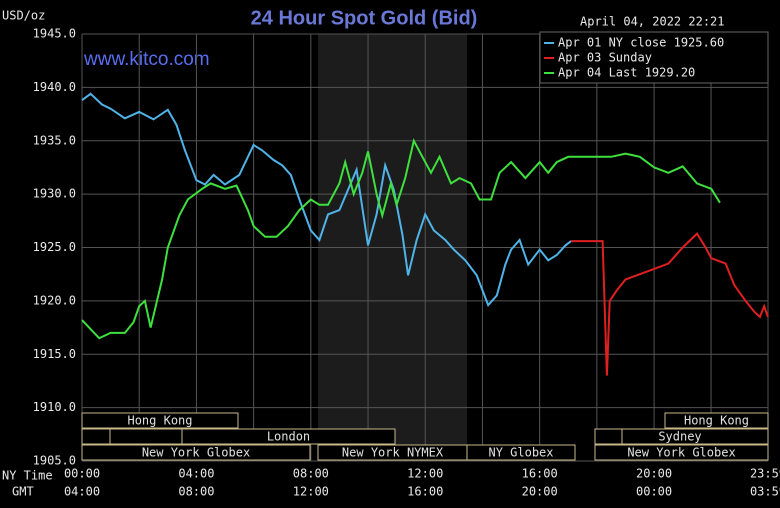  What do you see at coordinates (23, 16) in the screenshot?
I see `y-unit: USD/oz` at bounding box center [23, 16].